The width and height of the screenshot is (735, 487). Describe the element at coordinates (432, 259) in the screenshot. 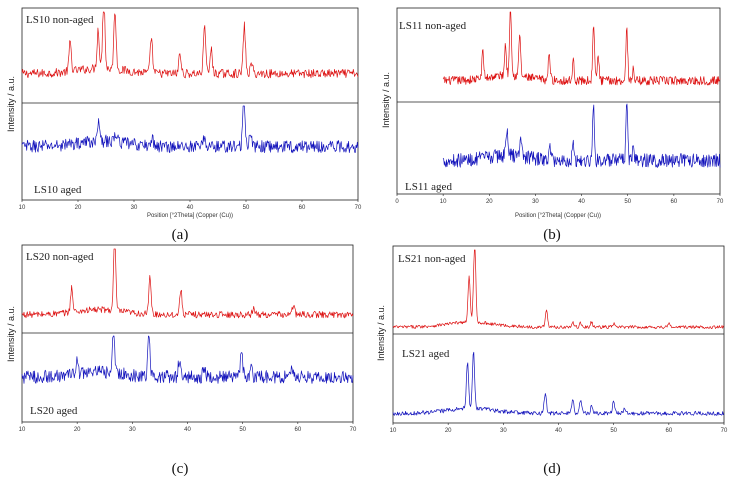

I see `panel-d-label-non-aged: LS21 non-aged` at that location.